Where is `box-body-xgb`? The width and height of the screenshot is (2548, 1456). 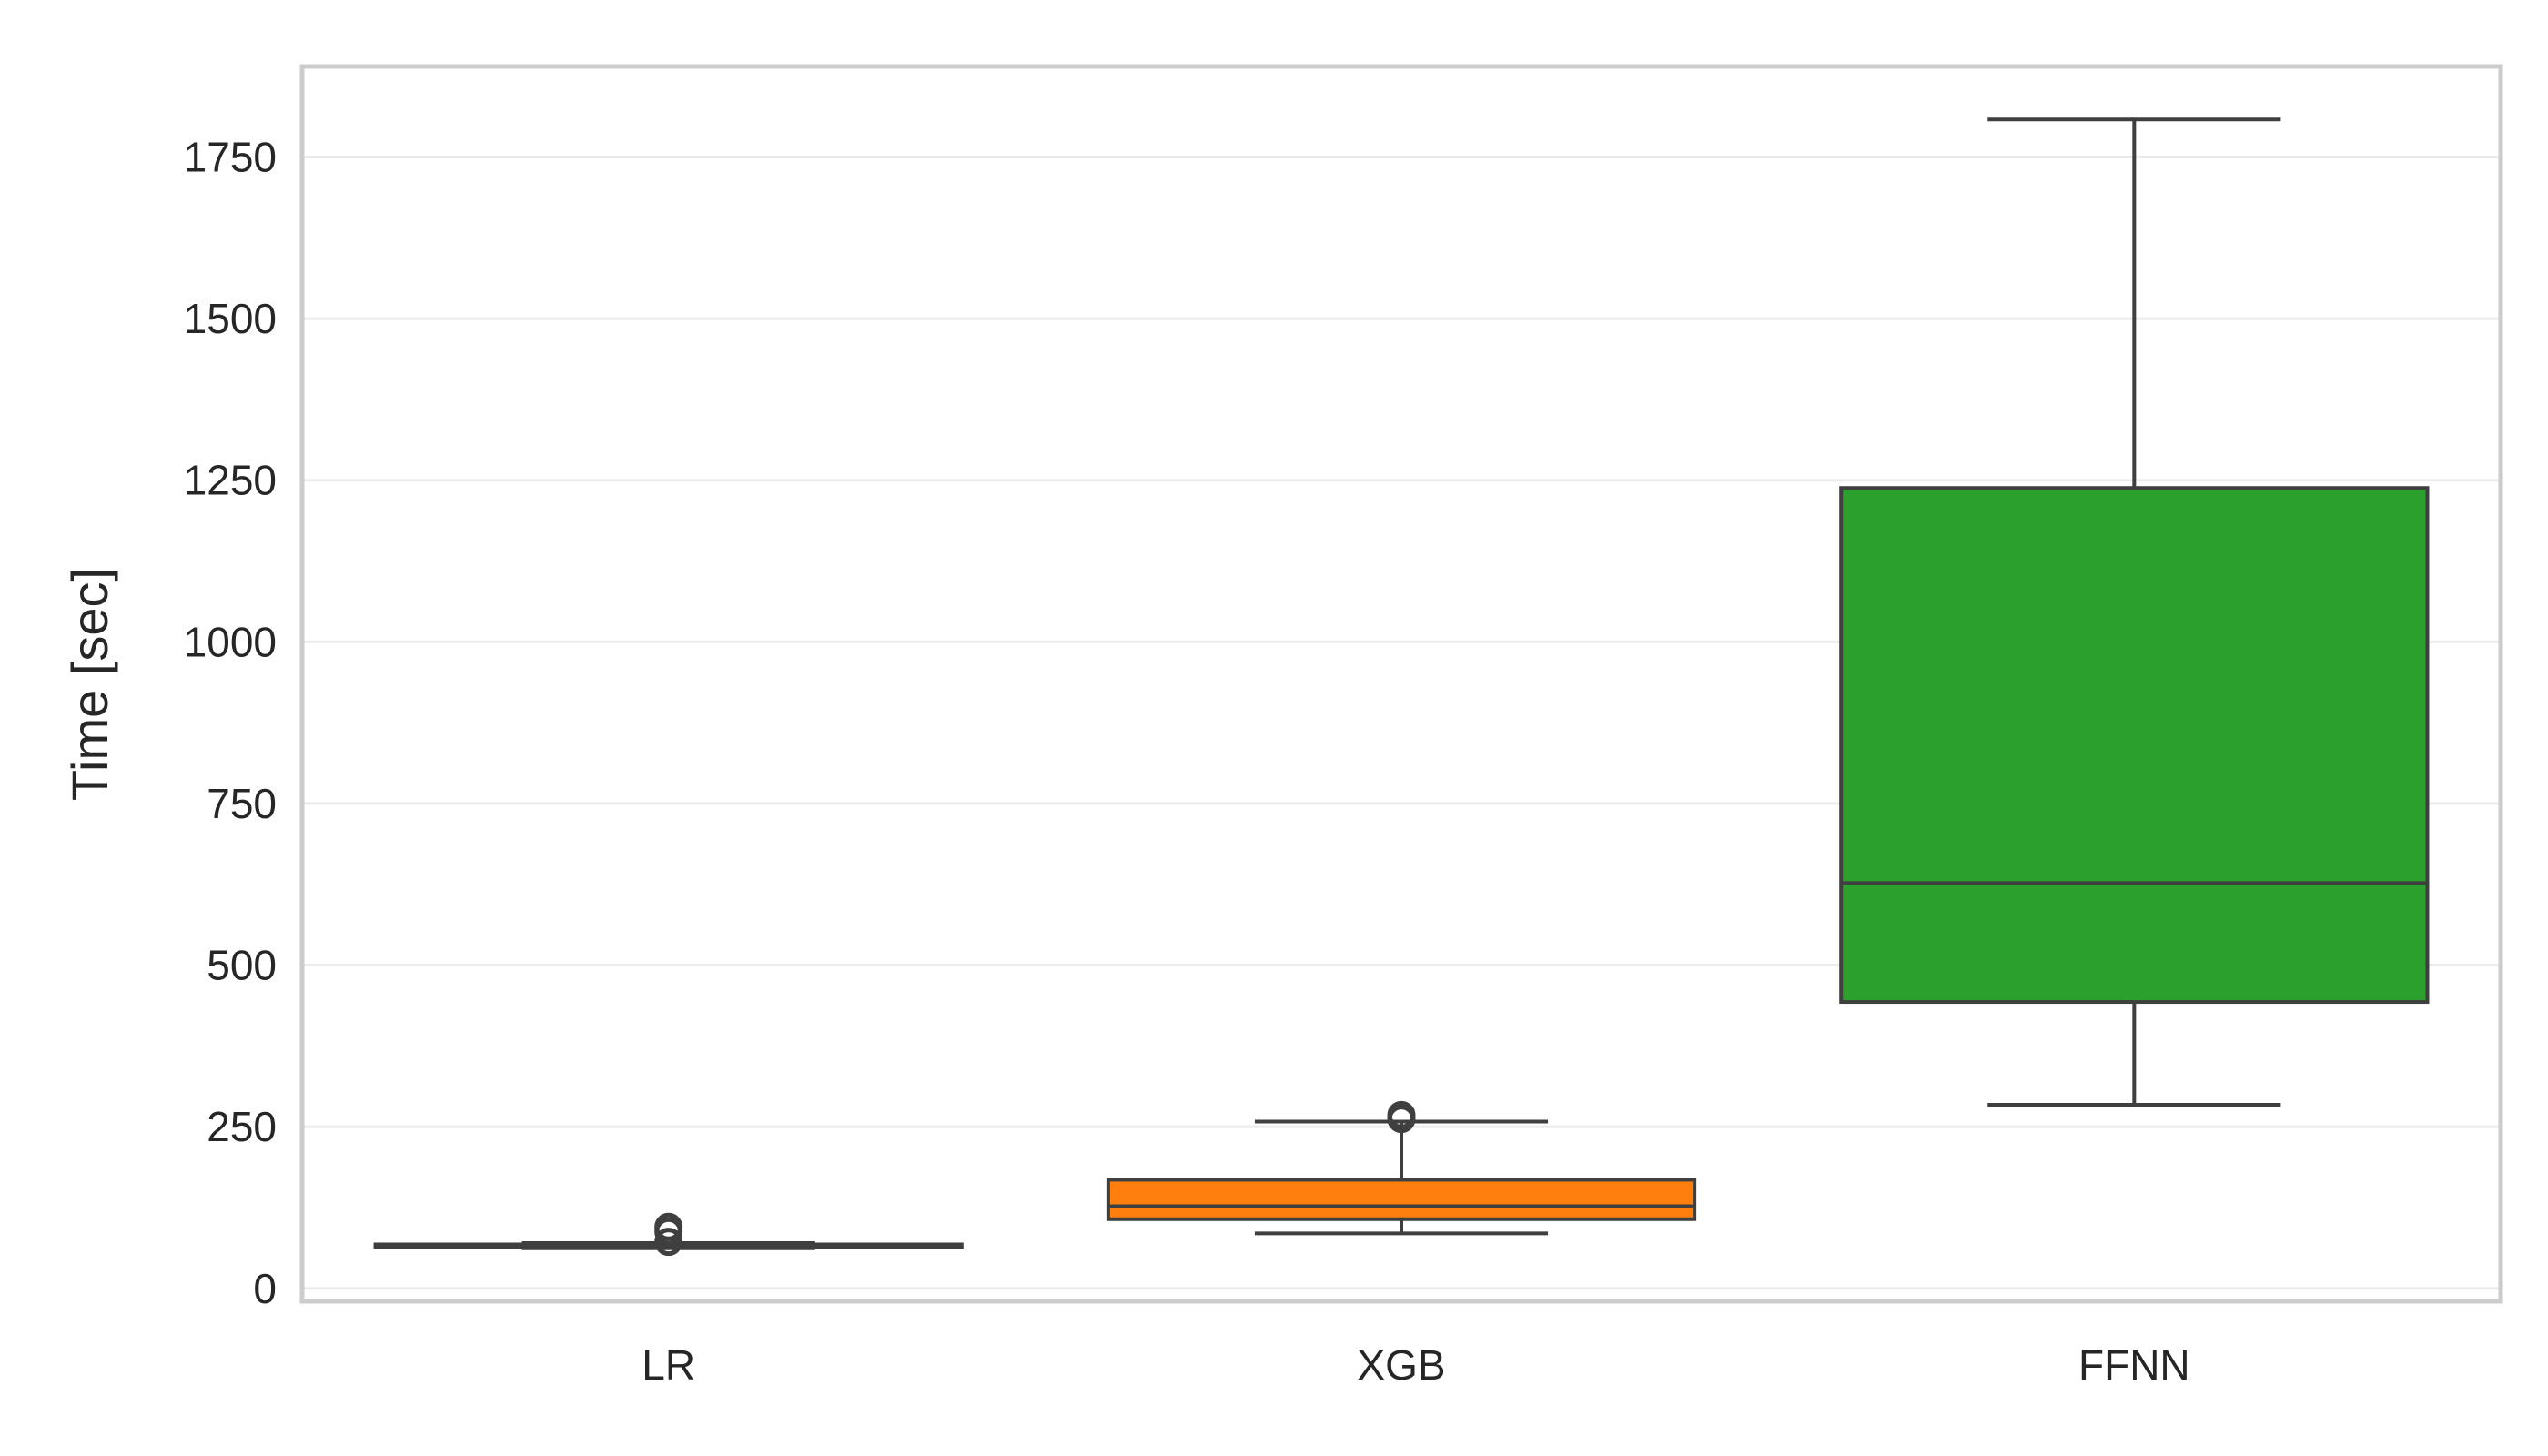 box-body-xgb is located at coordinates (1402, 1200).